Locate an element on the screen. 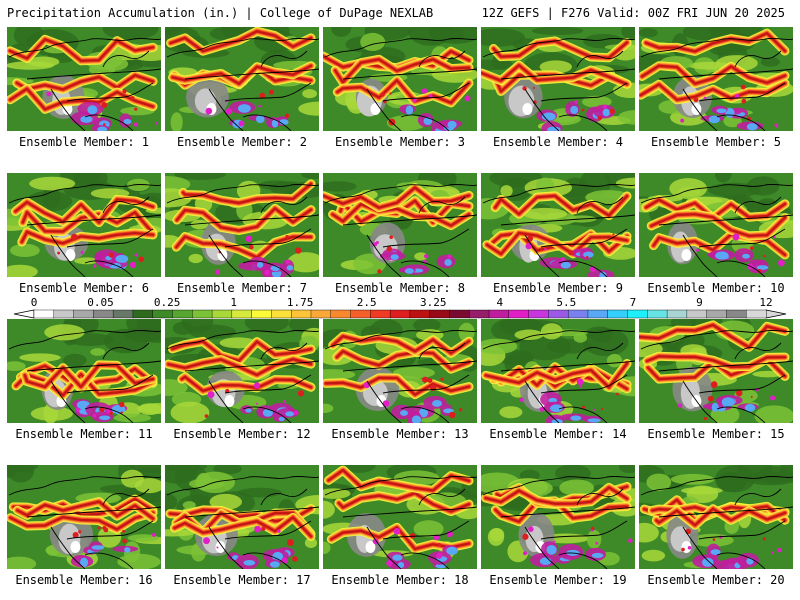 The image size is (800, 600). ensemble-member-label: Ensemble Member: 4 is located at coordinates (558, 142).